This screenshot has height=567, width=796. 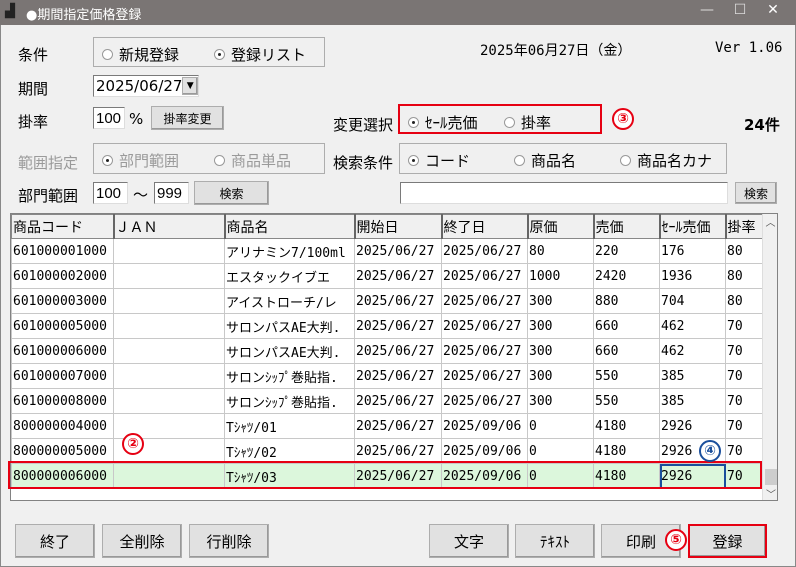 I want to click on table-cell: 800000006000, so click(x=62, y=476).